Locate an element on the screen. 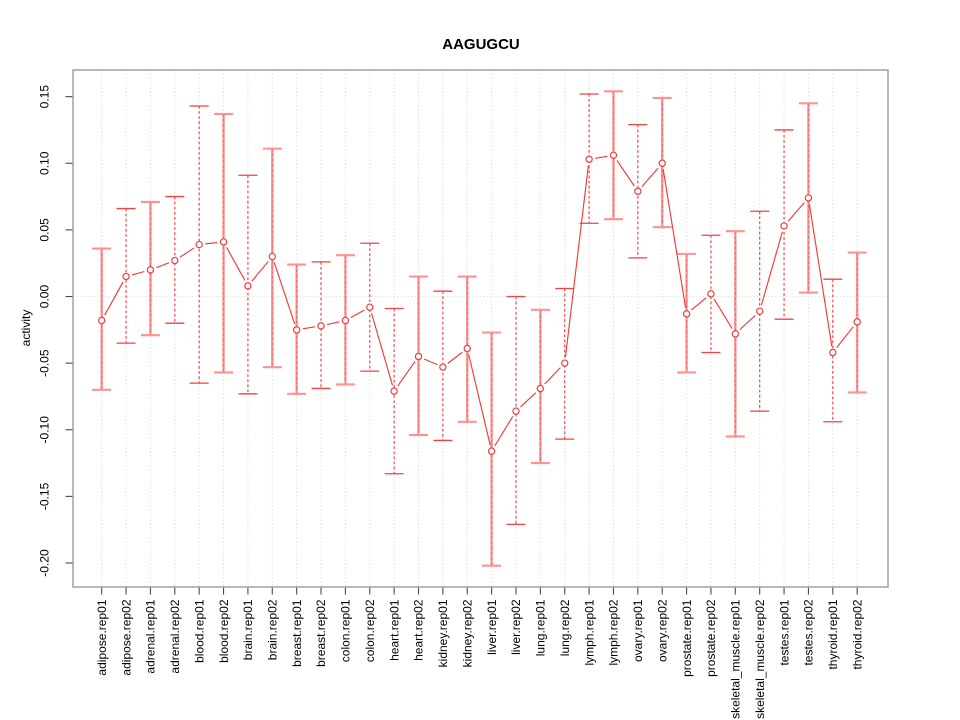 Image resolution: width=960 pixels, height=720 pixels. x-tick-label: colon.rep02 is located at coordinates (370, 630).